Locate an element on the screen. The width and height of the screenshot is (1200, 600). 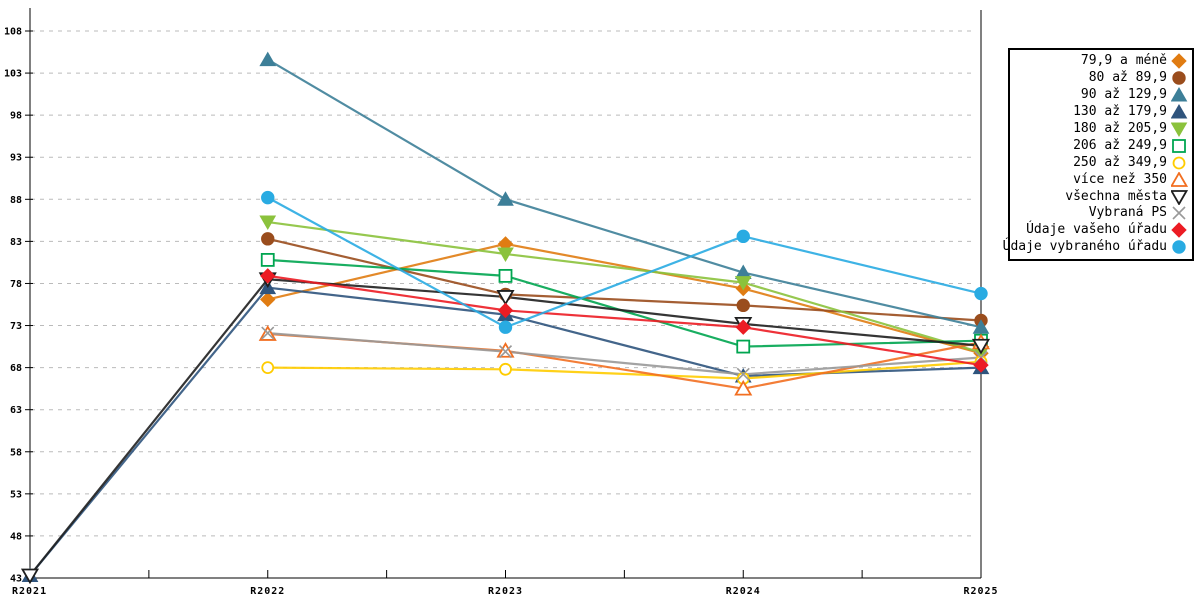
x-axis-label: R2021 is located at coordinates (29, 591).